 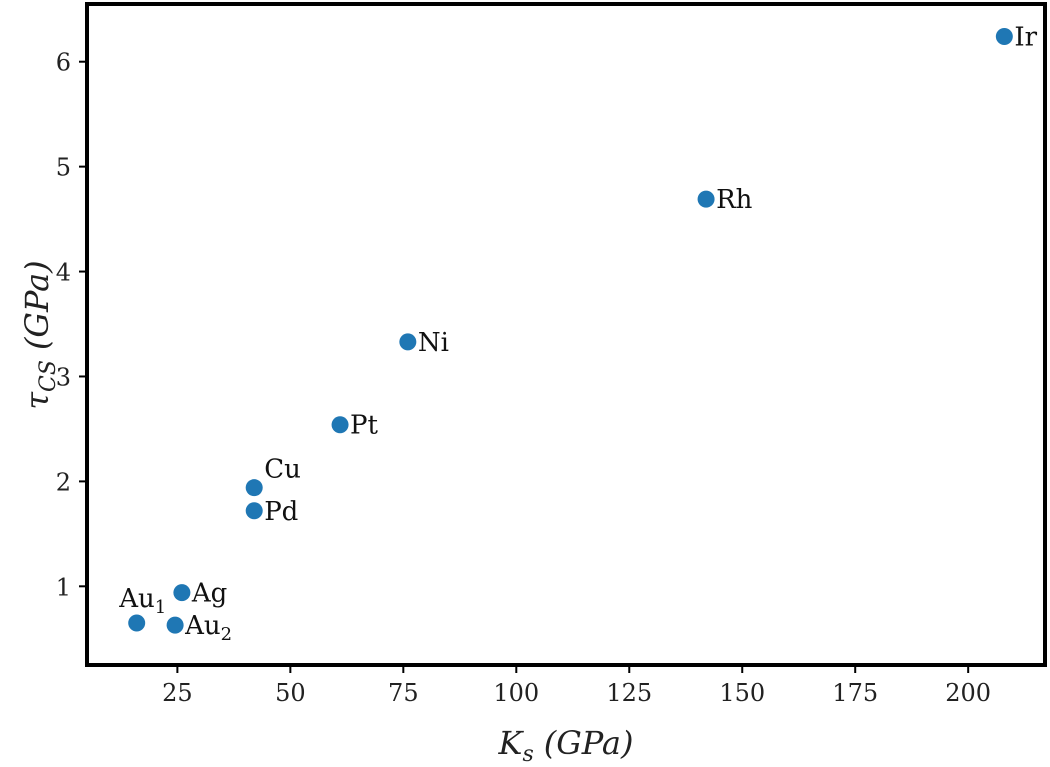 What do you see at coordinates (364, 426) in the screenshot?
I see `point-label: Pt` at bounding box center [364, 426].